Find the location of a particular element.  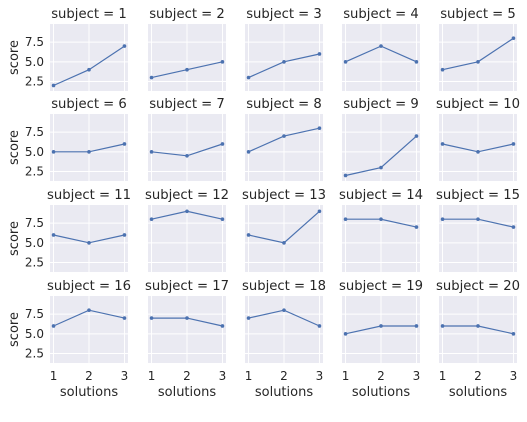

facet-title: subject = 4 is located at coordinates (381, 14).